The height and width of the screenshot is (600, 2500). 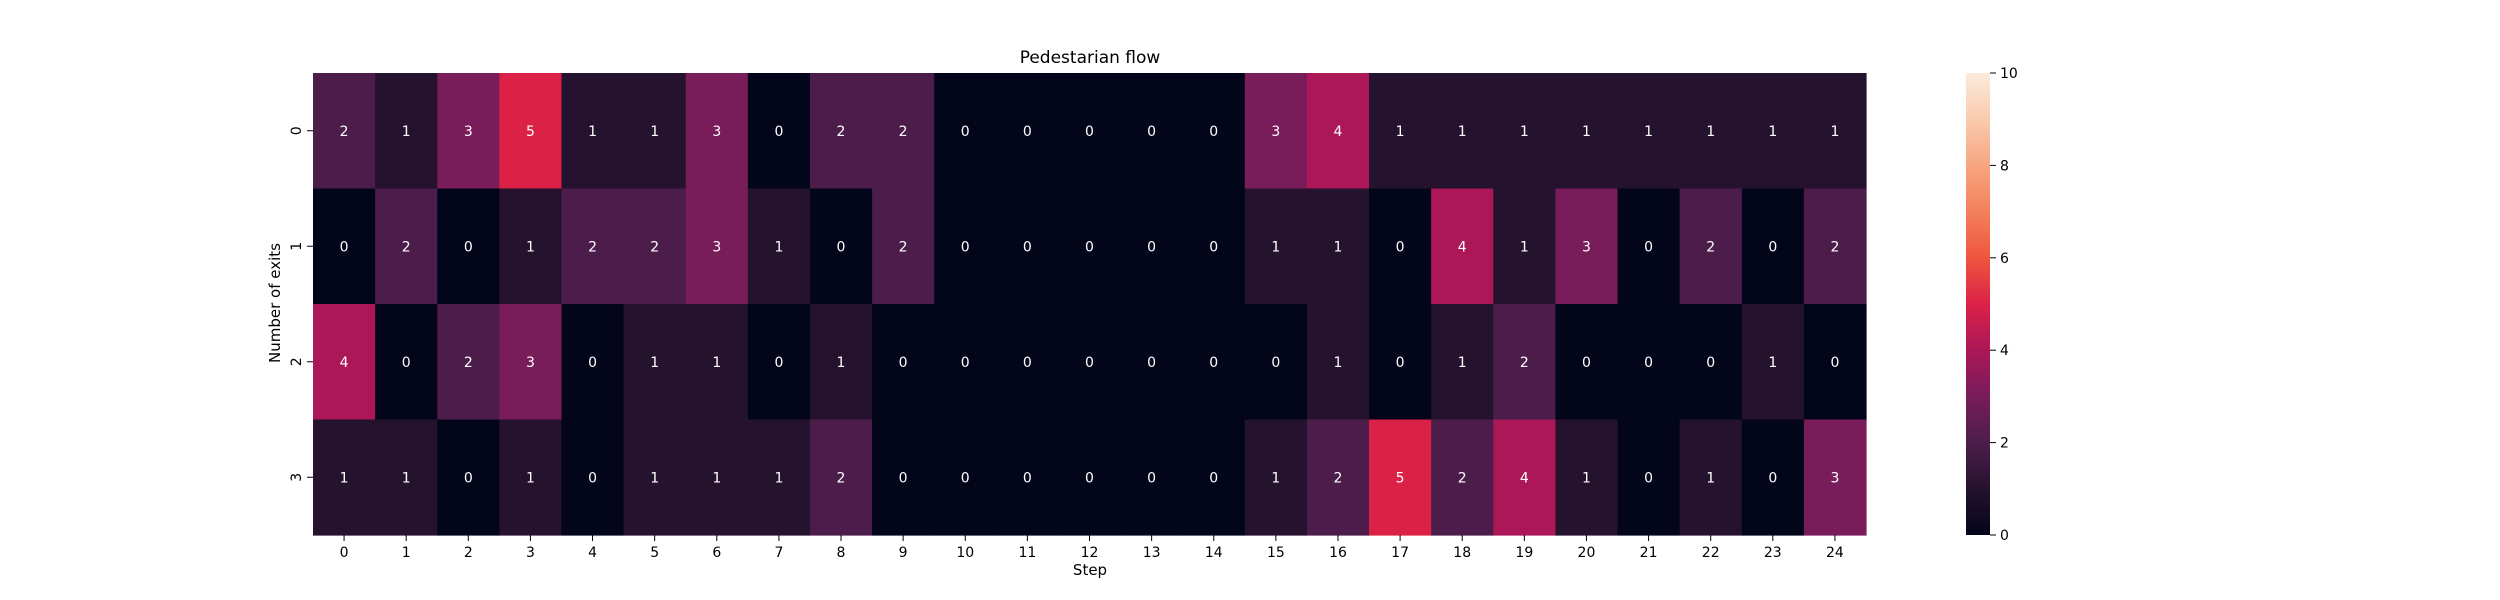 What do you see at coordinates (1524, 478) in the screenshot?
I see `heatmap-cell-label: 4` at bounding box center [1524, 478].